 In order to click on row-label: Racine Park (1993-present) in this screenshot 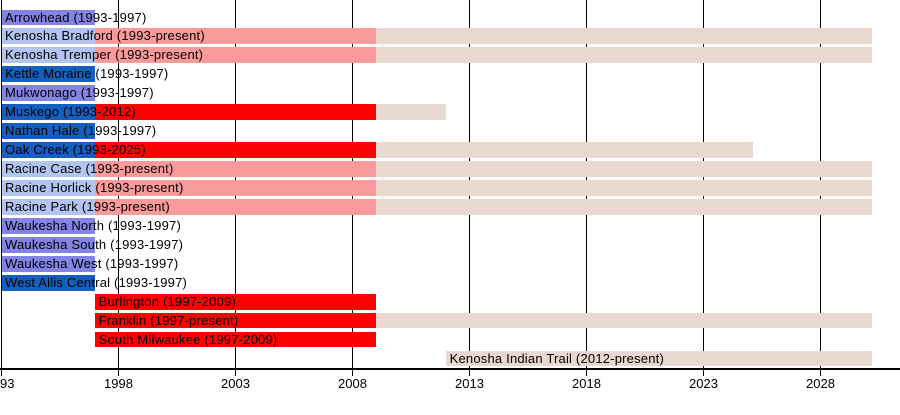, I will do `click(87, 206)`.